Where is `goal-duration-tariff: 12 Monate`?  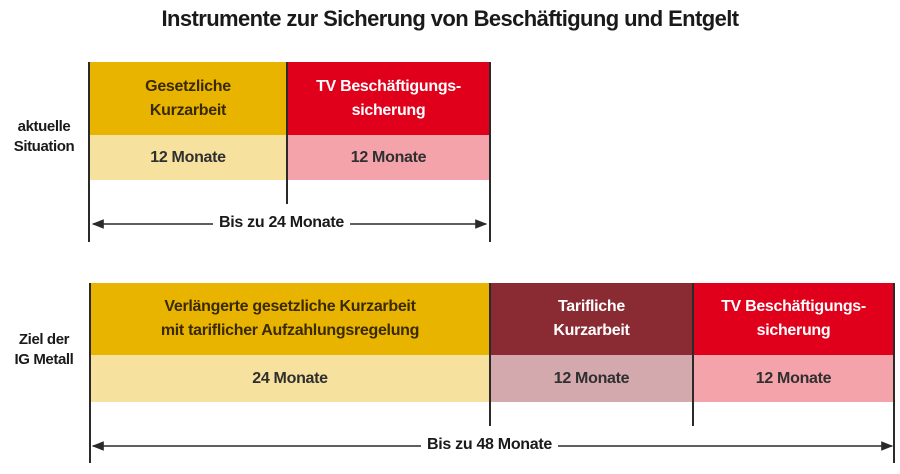
goal-duration-tariff: 12 Monate is located at coordinates (591, 378).